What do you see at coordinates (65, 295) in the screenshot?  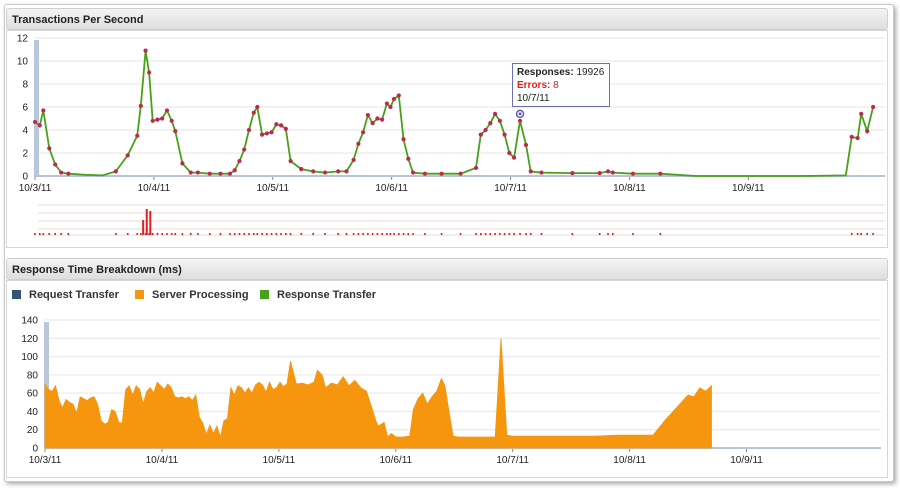 I see `legend-item-request-transfer: Request Transfer` at bounding box center [65, 295].